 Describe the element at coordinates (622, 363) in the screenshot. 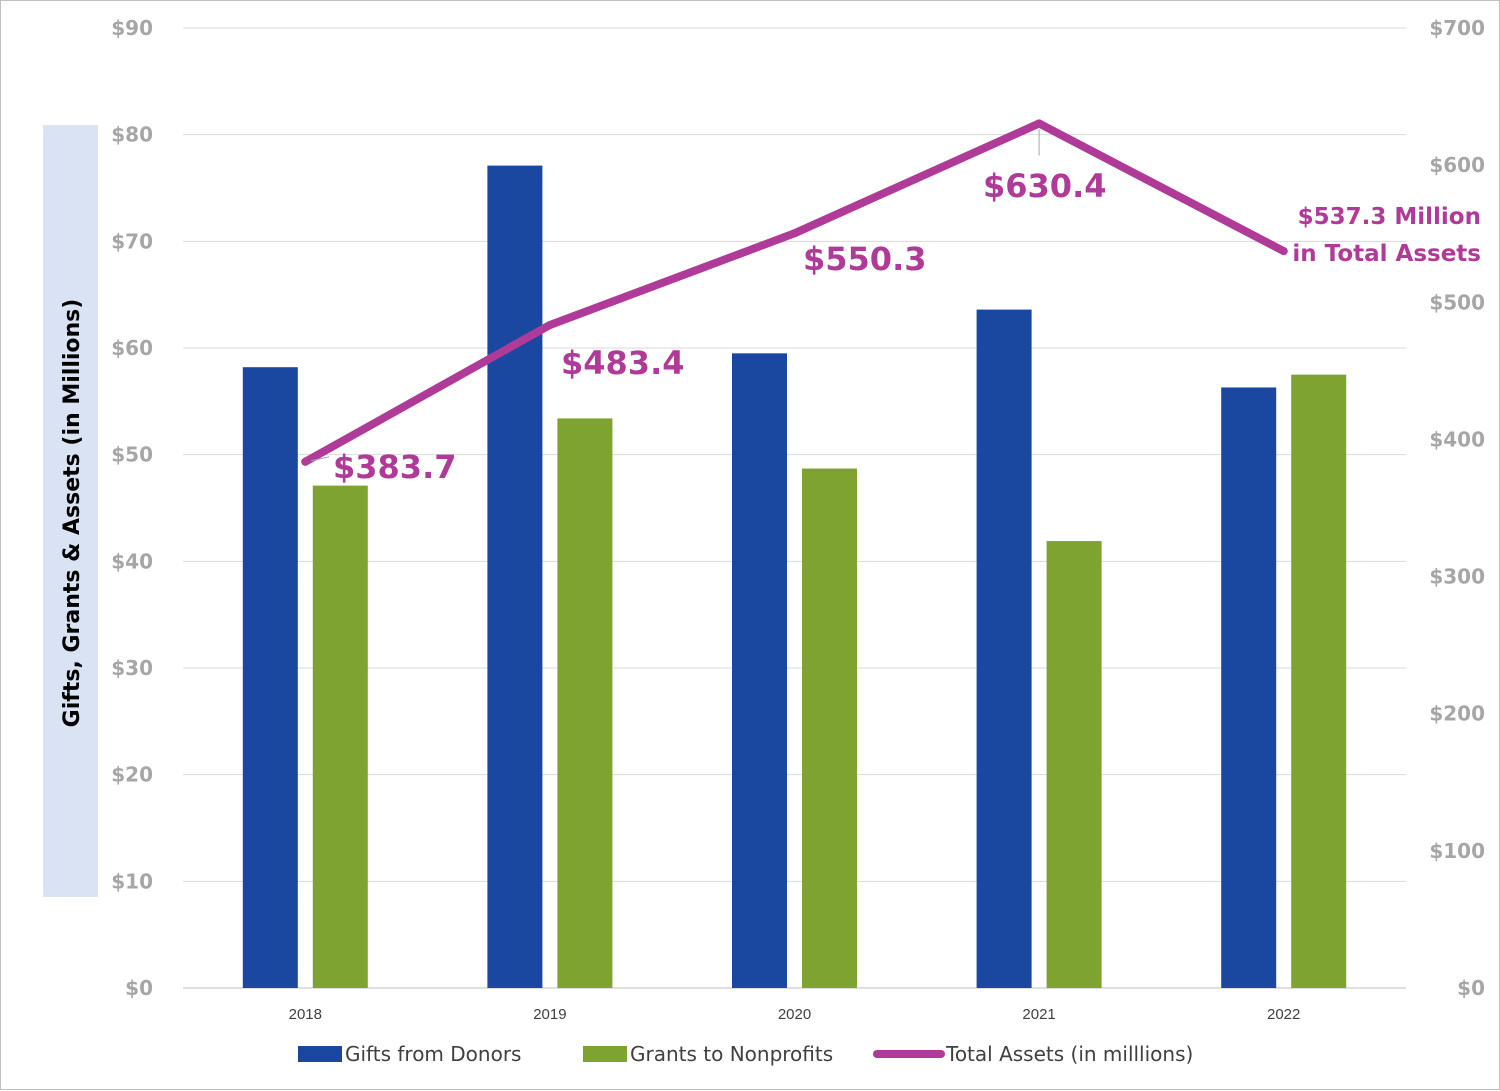

I see `assets-data-label: $483.4` at that location.